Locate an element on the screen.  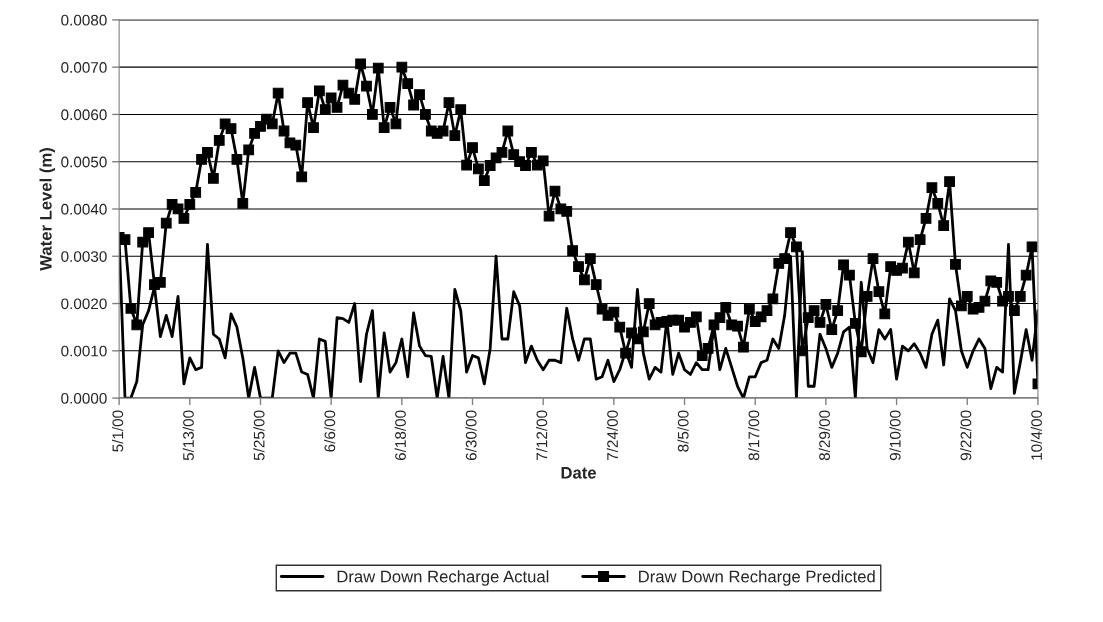
x-tick-label: 7/24/00 is located at coordinates (612, 435).